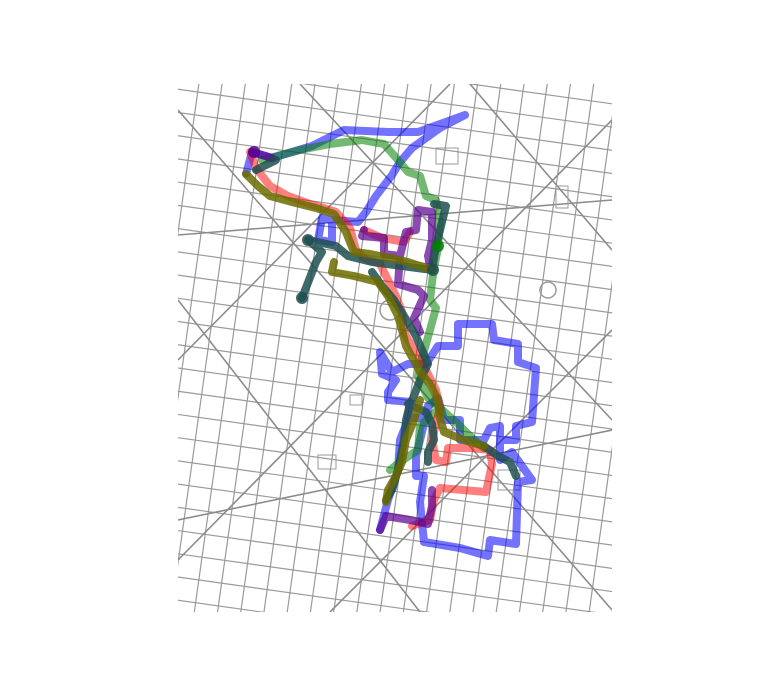 The width and height of the screenshot is (770, 689). I want to click on marker-end-blue, so click(438, 246).